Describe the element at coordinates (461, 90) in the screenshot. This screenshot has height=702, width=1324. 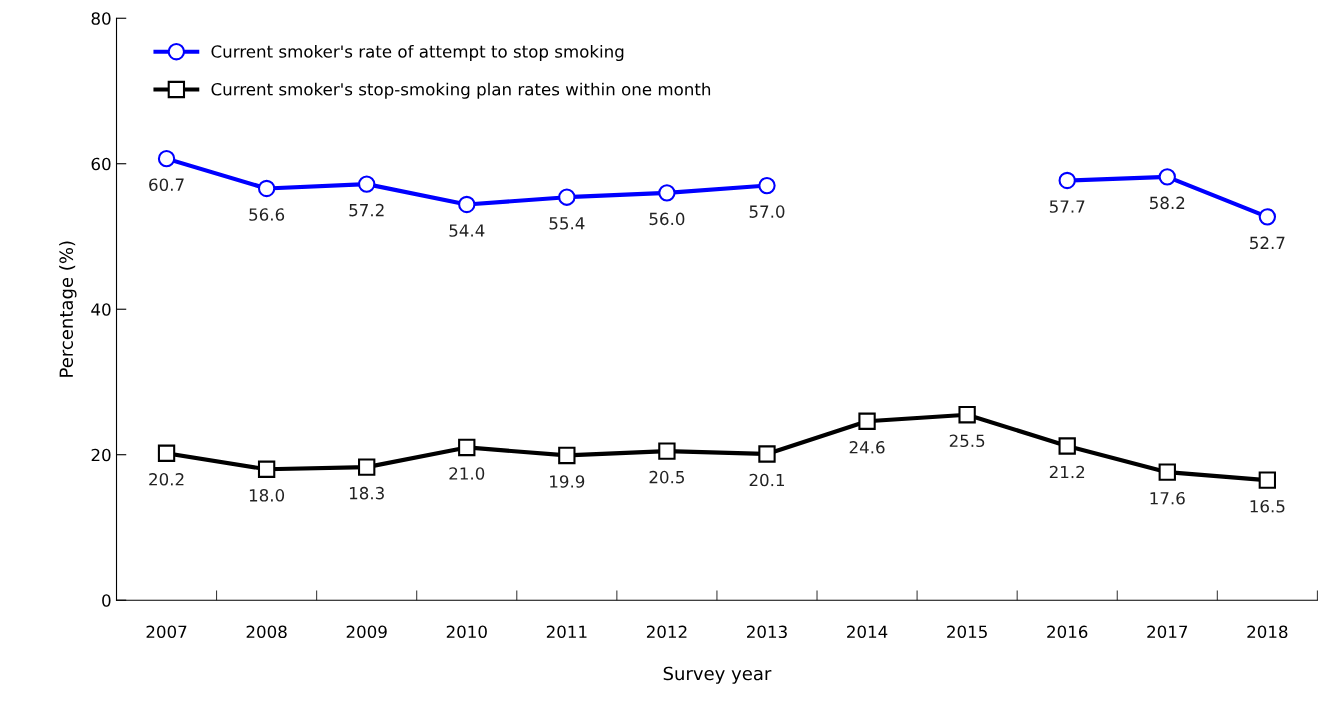
I see `legend-label: Current smoker's stop-smoking plan rates within one month` at that location.